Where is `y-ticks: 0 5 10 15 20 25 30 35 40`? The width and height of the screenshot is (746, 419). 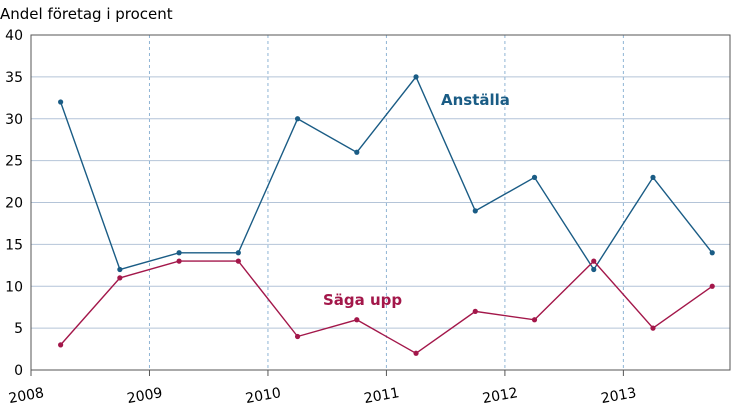
y-ticks: 0 5 10 15 20 25 30 35 40 is located at coordinates (14, 203).